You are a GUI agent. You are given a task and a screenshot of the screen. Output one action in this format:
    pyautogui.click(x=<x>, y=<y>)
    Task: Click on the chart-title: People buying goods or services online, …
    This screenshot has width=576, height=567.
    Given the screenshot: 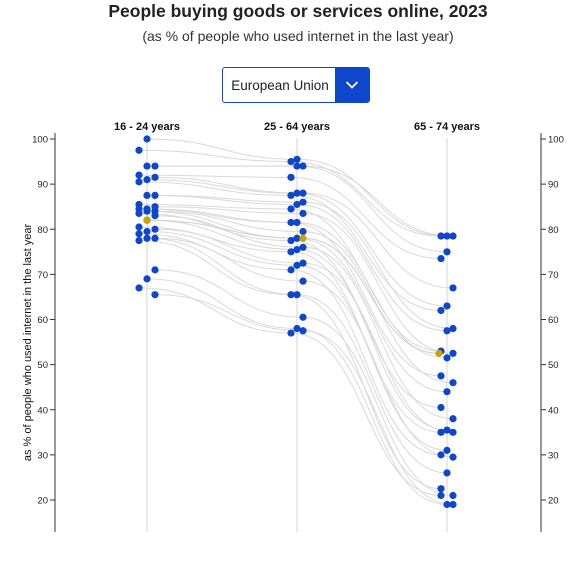 What is the action you would take?
    pyautogui.click(x=298, y=11)
    